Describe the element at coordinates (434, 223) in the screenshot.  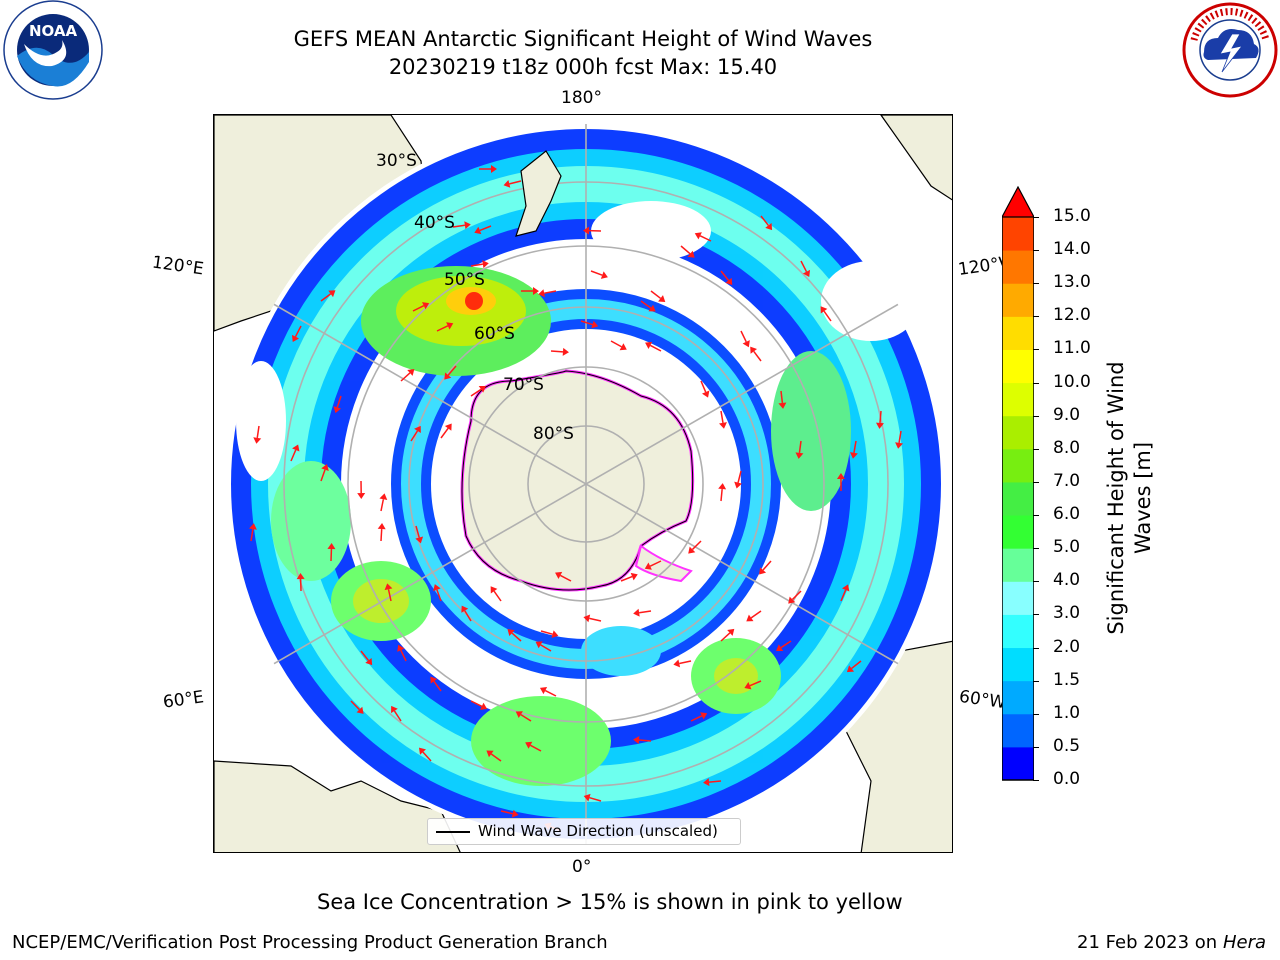
I see `lat-label-40s: 40°S` at that location.